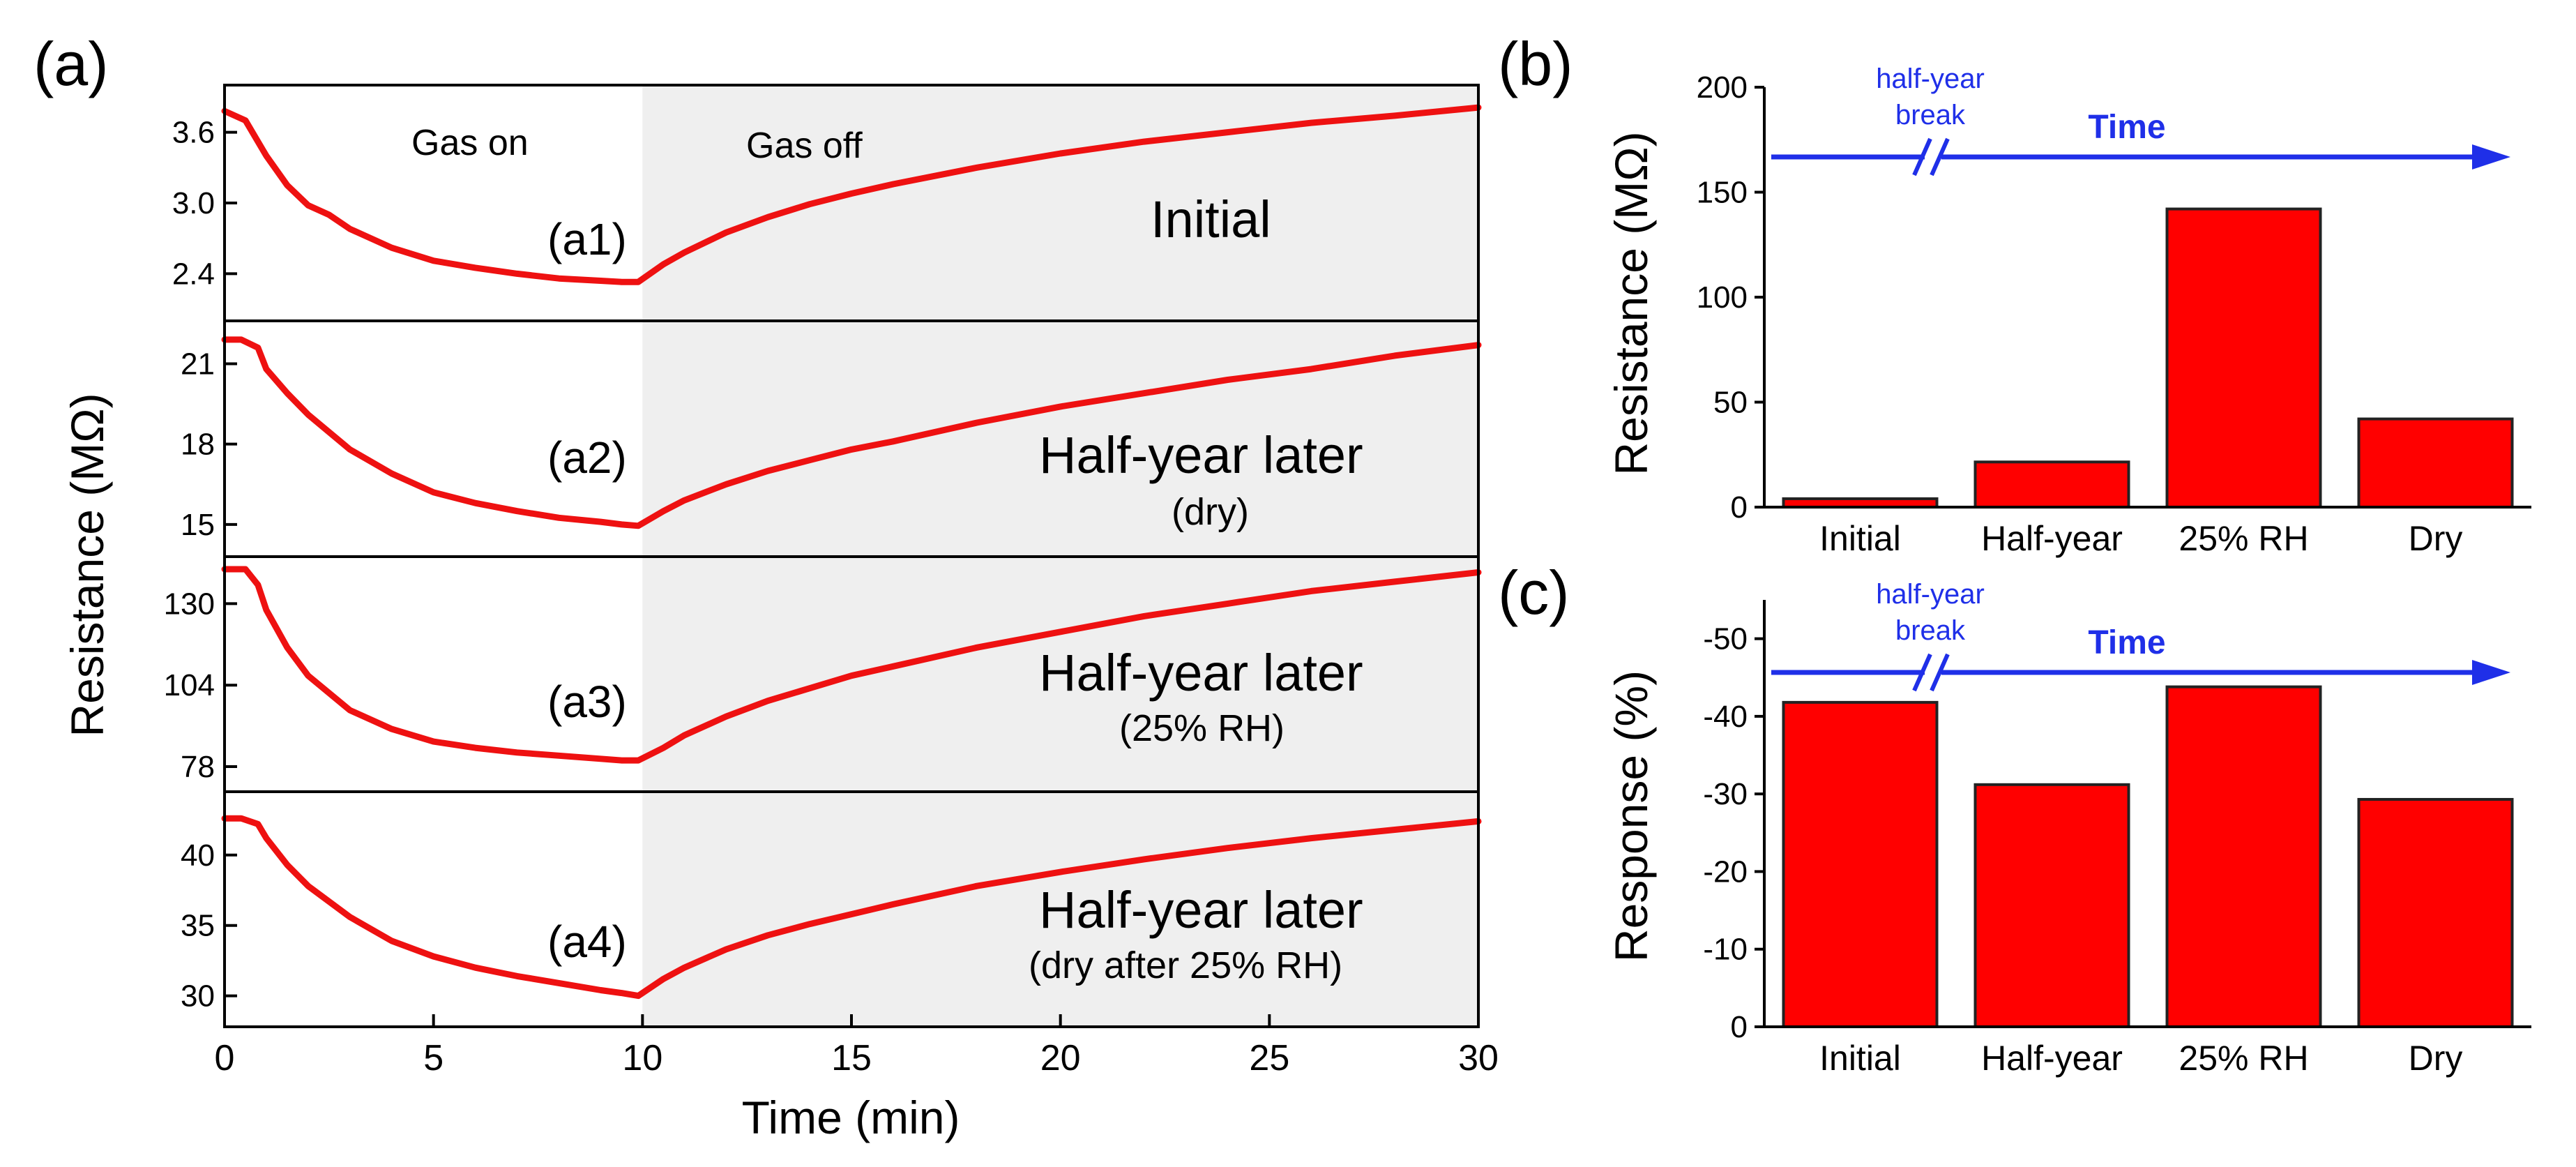 This screenshot has height=1167, width=2576. I want to click on bar-initial, so click(1860, 864).